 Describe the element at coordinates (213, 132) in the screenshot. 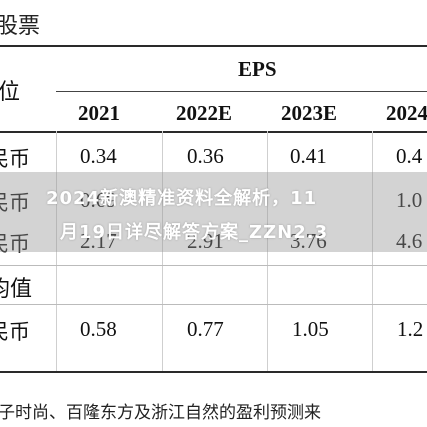

I see `header-bottom-rule` at that location.